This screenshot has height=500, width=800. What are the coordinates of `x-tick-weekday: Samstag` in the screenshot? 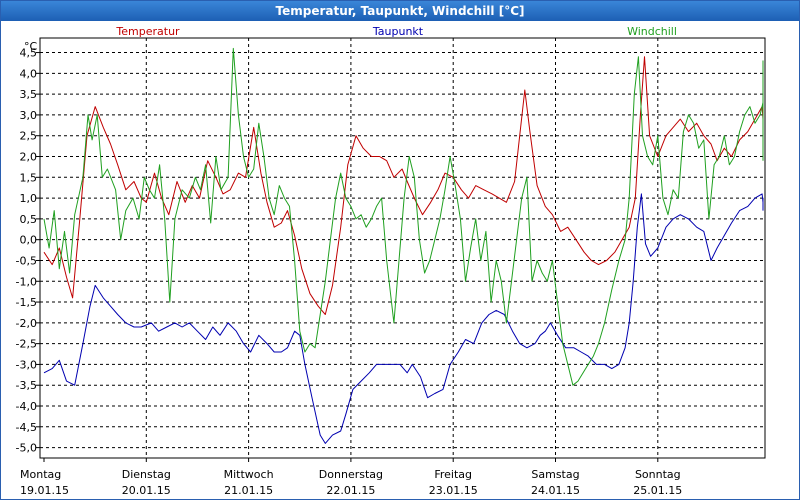 It's located at (555, 474).